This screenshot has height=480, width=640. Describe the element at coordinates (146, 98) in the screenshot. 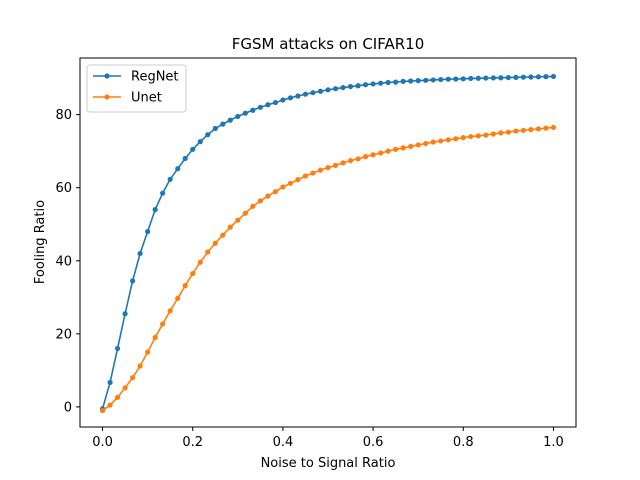

I see `legend-label-unet: Unet` at that location.